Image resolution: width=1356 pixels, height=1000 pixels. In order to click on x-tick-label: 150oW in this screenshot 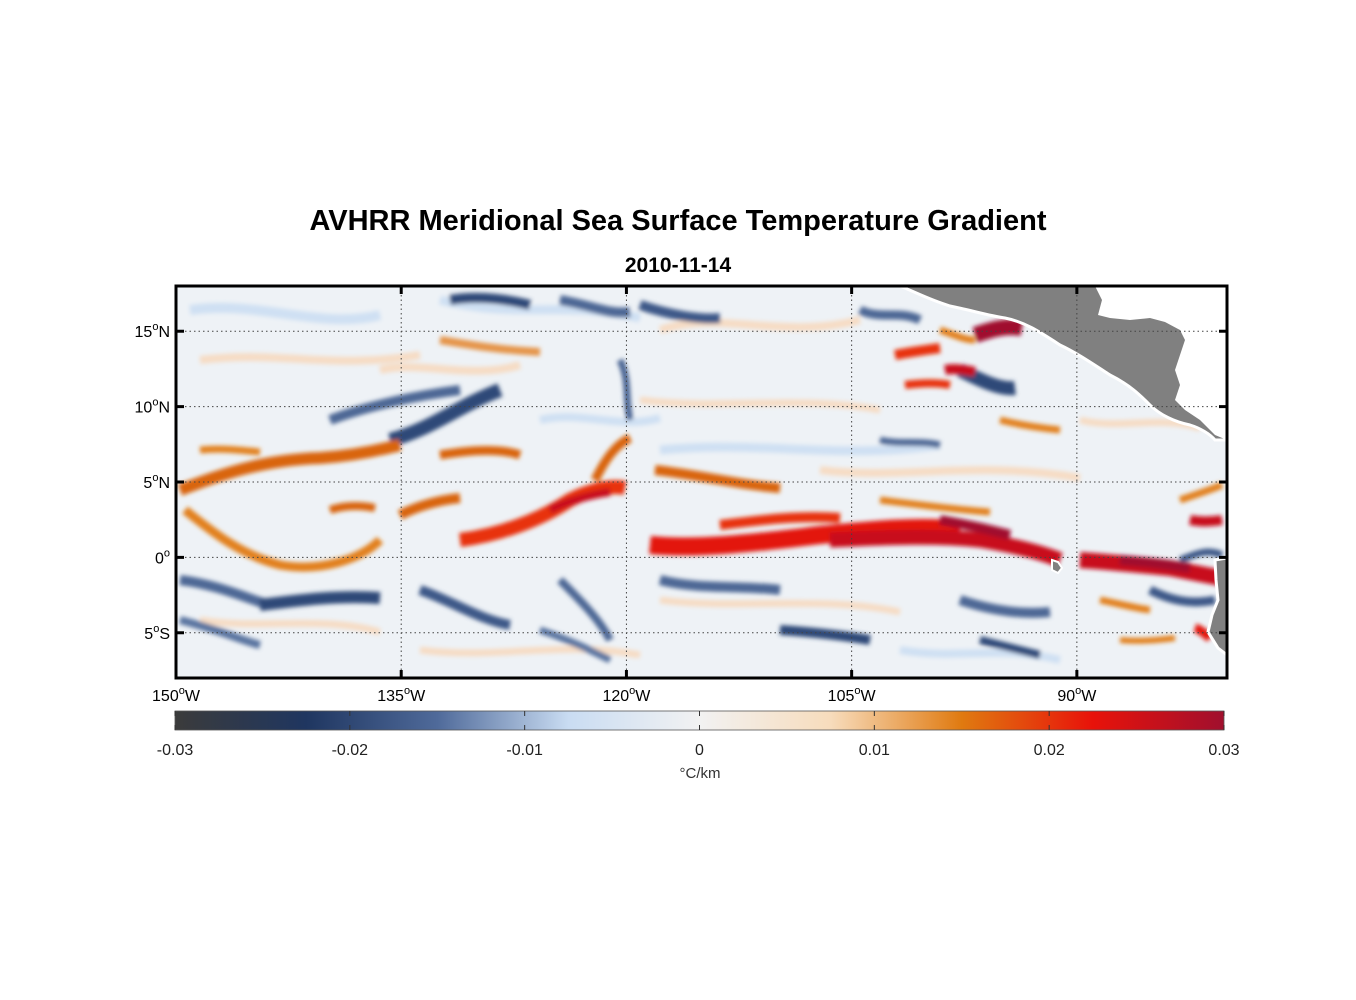, I will do `click(176, 695)`.